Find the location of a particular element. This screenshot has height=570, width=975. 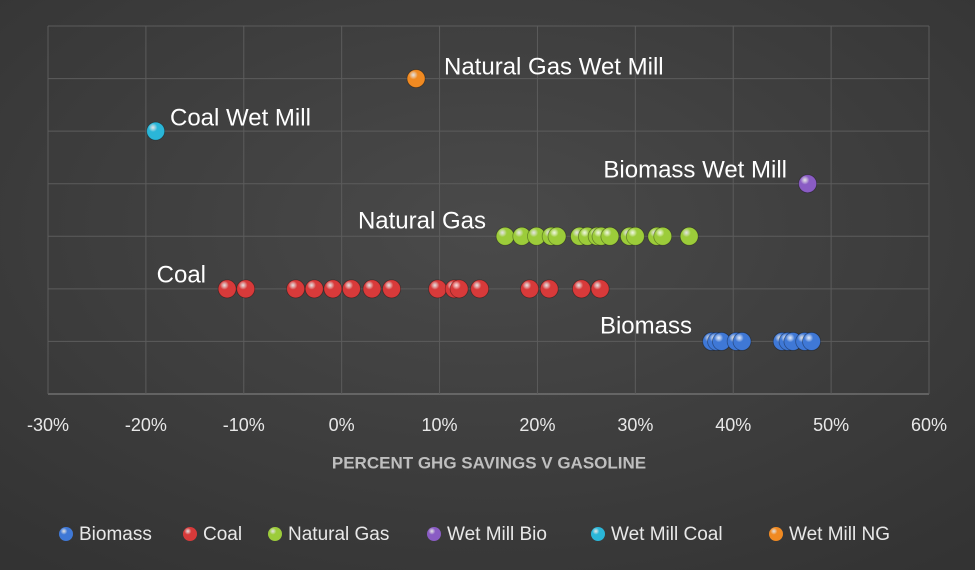

annotation: Biomass is located at coordinates (646, 325).